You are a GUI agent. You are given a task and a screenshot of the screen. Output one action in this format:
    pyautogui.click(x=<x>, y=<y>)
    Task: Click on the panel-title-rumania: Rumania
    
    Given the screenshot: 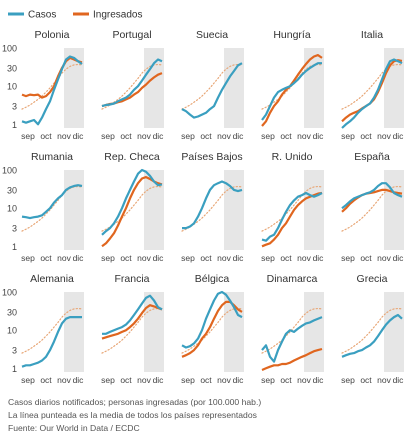 What is the action you would take?
    pyautogui.click(x=52, y=157)
    